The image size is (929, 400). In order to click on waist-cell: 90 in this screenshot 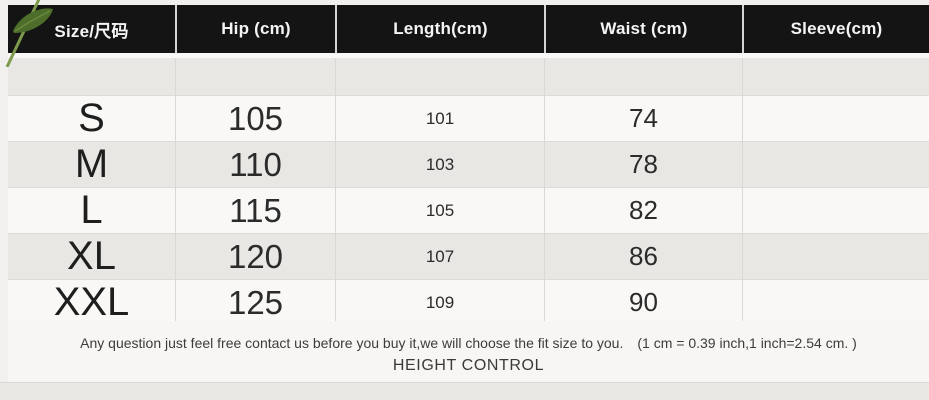, I will do `click(643, 302)`.